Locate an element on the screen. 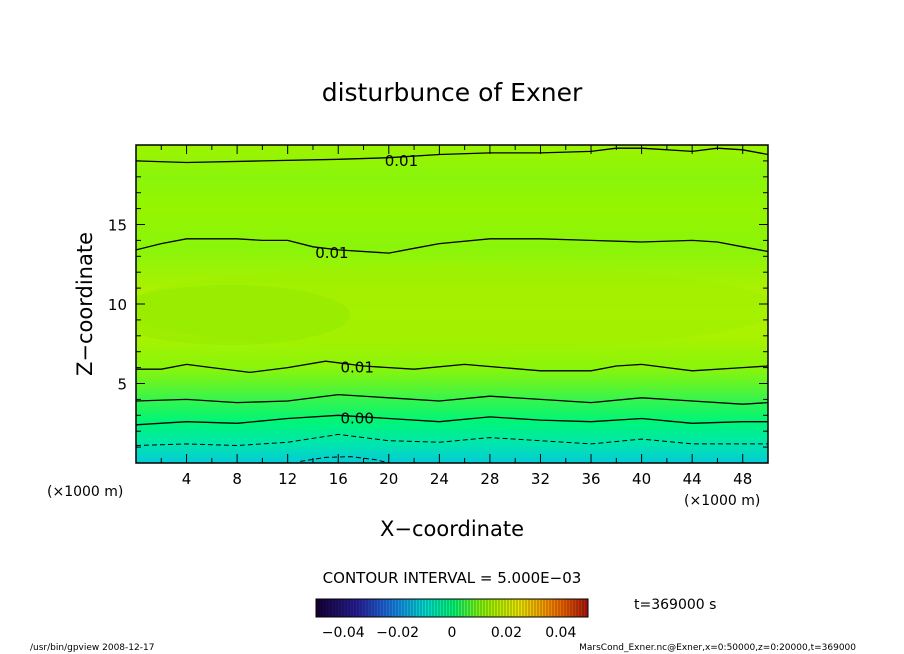  time-text: t=369000 s is located at coordinates (675, 605).